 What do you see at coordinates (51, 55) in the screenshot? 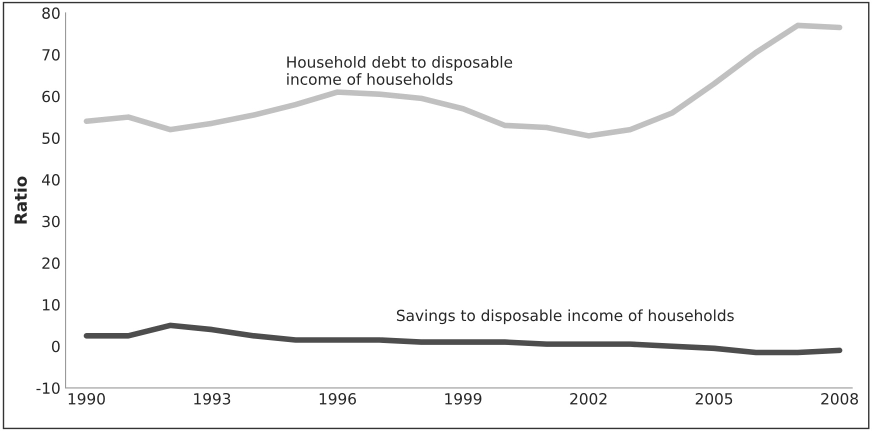
I see `y-tick-label: 70` at bounding box center [51, 55].